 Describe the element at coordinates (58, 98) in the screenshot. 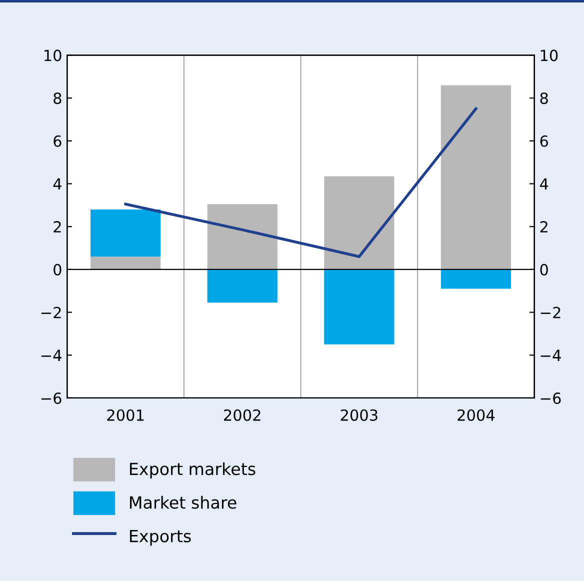

I see `y-tick-label: 8` at that location.